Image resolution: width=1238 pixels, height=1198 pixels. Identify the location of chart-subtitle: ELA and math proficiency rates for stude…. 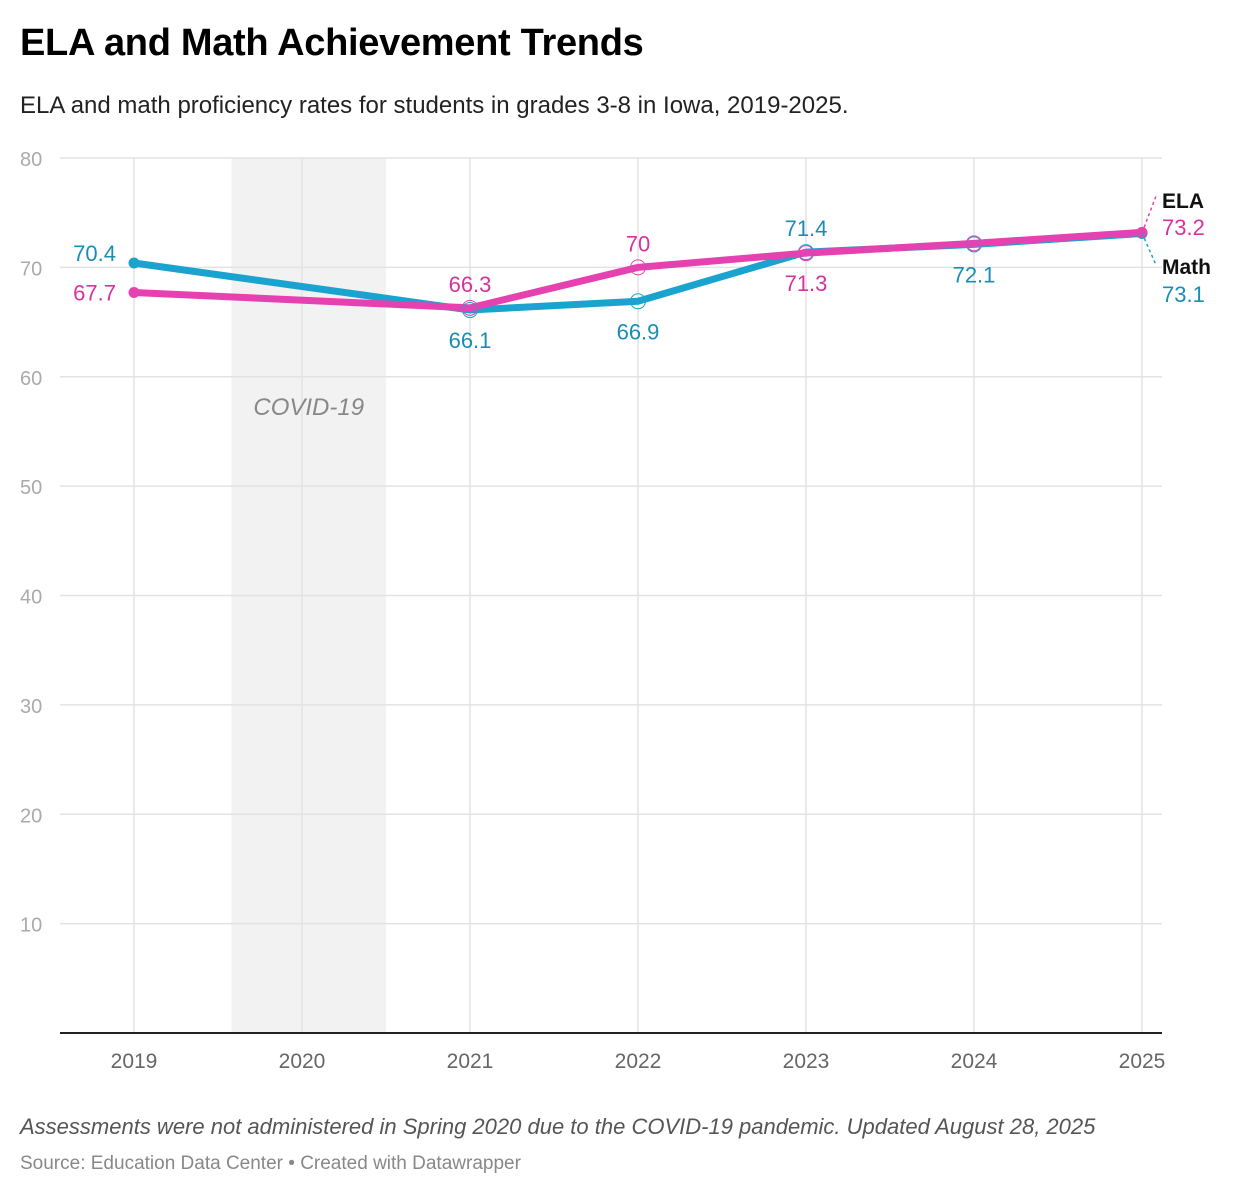
(434, 105).